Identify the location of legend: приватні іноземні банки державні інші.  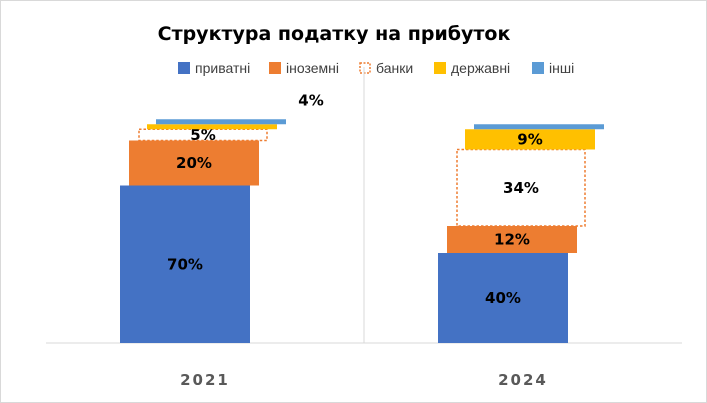
(376, 68).